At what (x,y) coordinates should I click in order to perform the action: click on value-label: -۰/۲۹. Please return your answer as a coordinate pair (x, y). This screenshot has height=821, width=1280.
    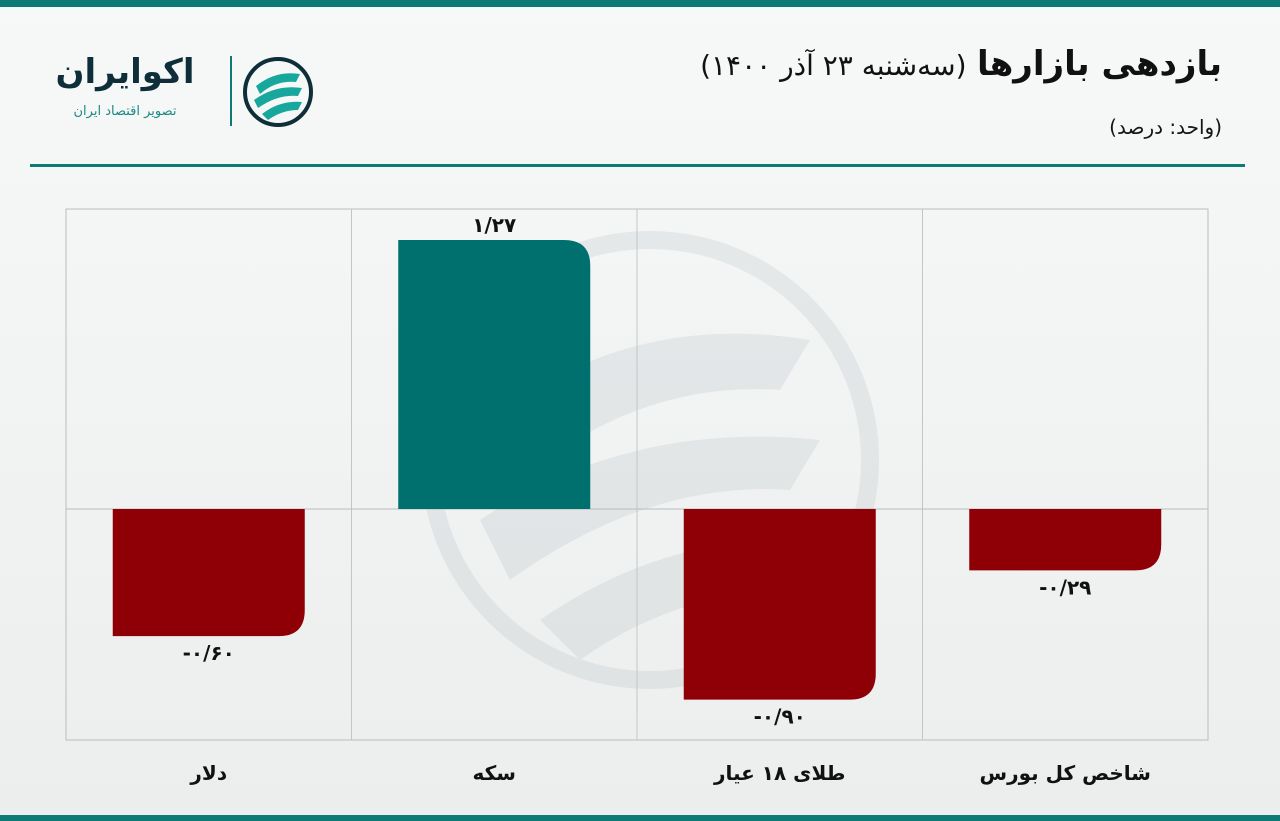
    Looking at the image, I should click on (1065, 587).